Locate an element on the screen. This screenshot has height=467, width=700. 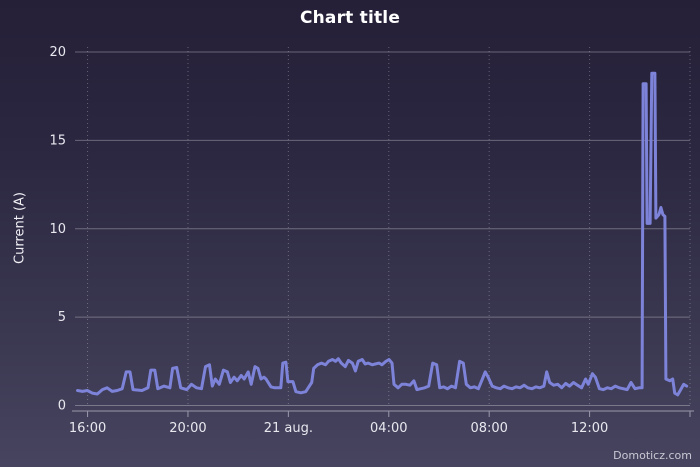
y-axis-title: Current (A) is located at coordinates (20, 228).